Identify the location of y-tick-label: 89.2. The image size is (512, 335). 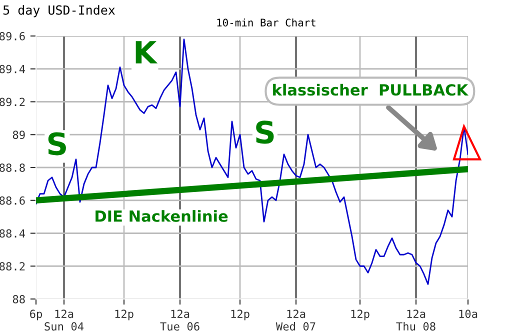
(12, 102).